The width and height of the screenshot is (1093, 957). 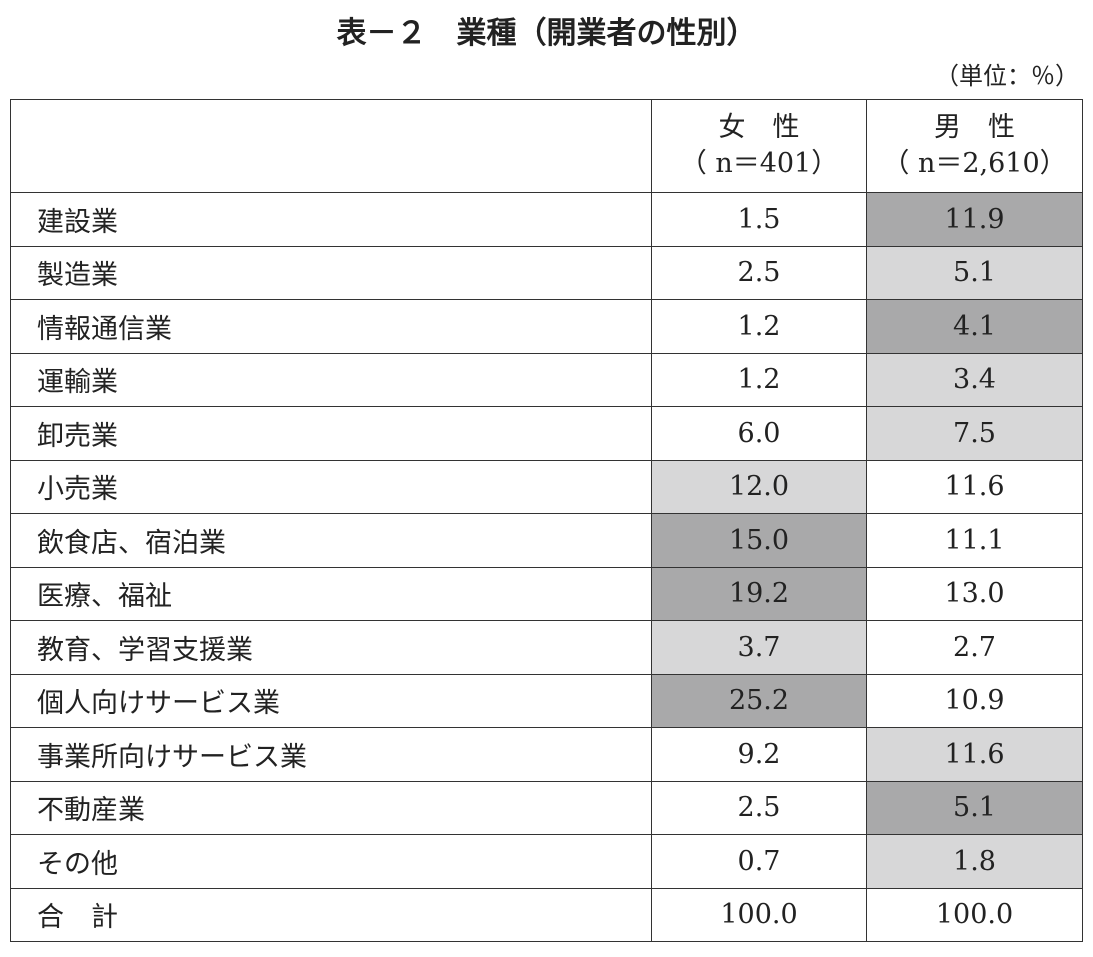 I want to click on header-row: 女 性 （ n＝401） 男 性 （ n＝2,610）, so click(x=546, y=146).